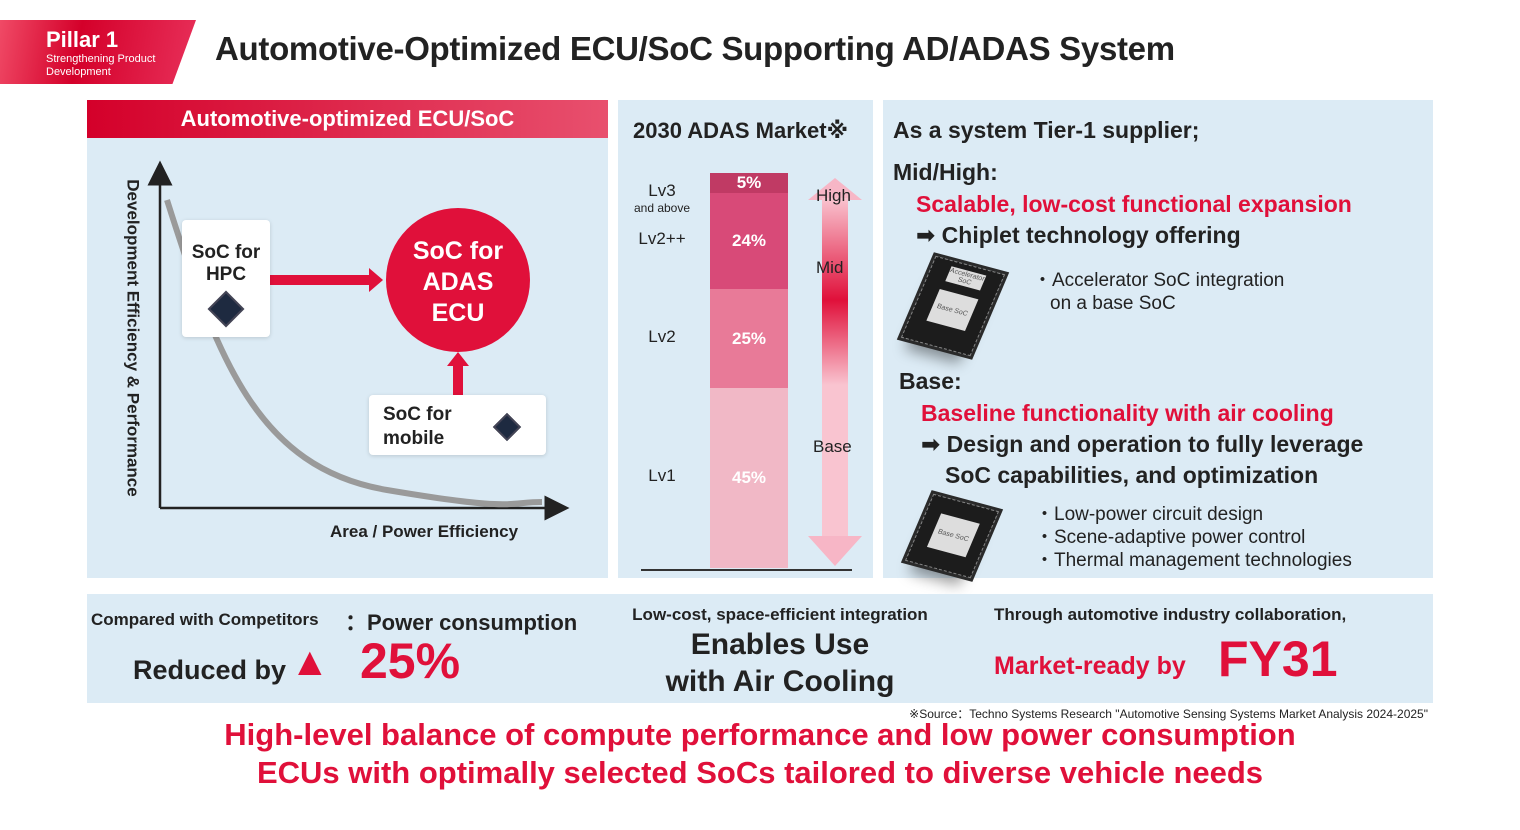 This screenshot has height=830, width=1520. What do you see at coordinates (746, 570) in the screenshot?
I see `baseline` at bounding box center [746, 570].